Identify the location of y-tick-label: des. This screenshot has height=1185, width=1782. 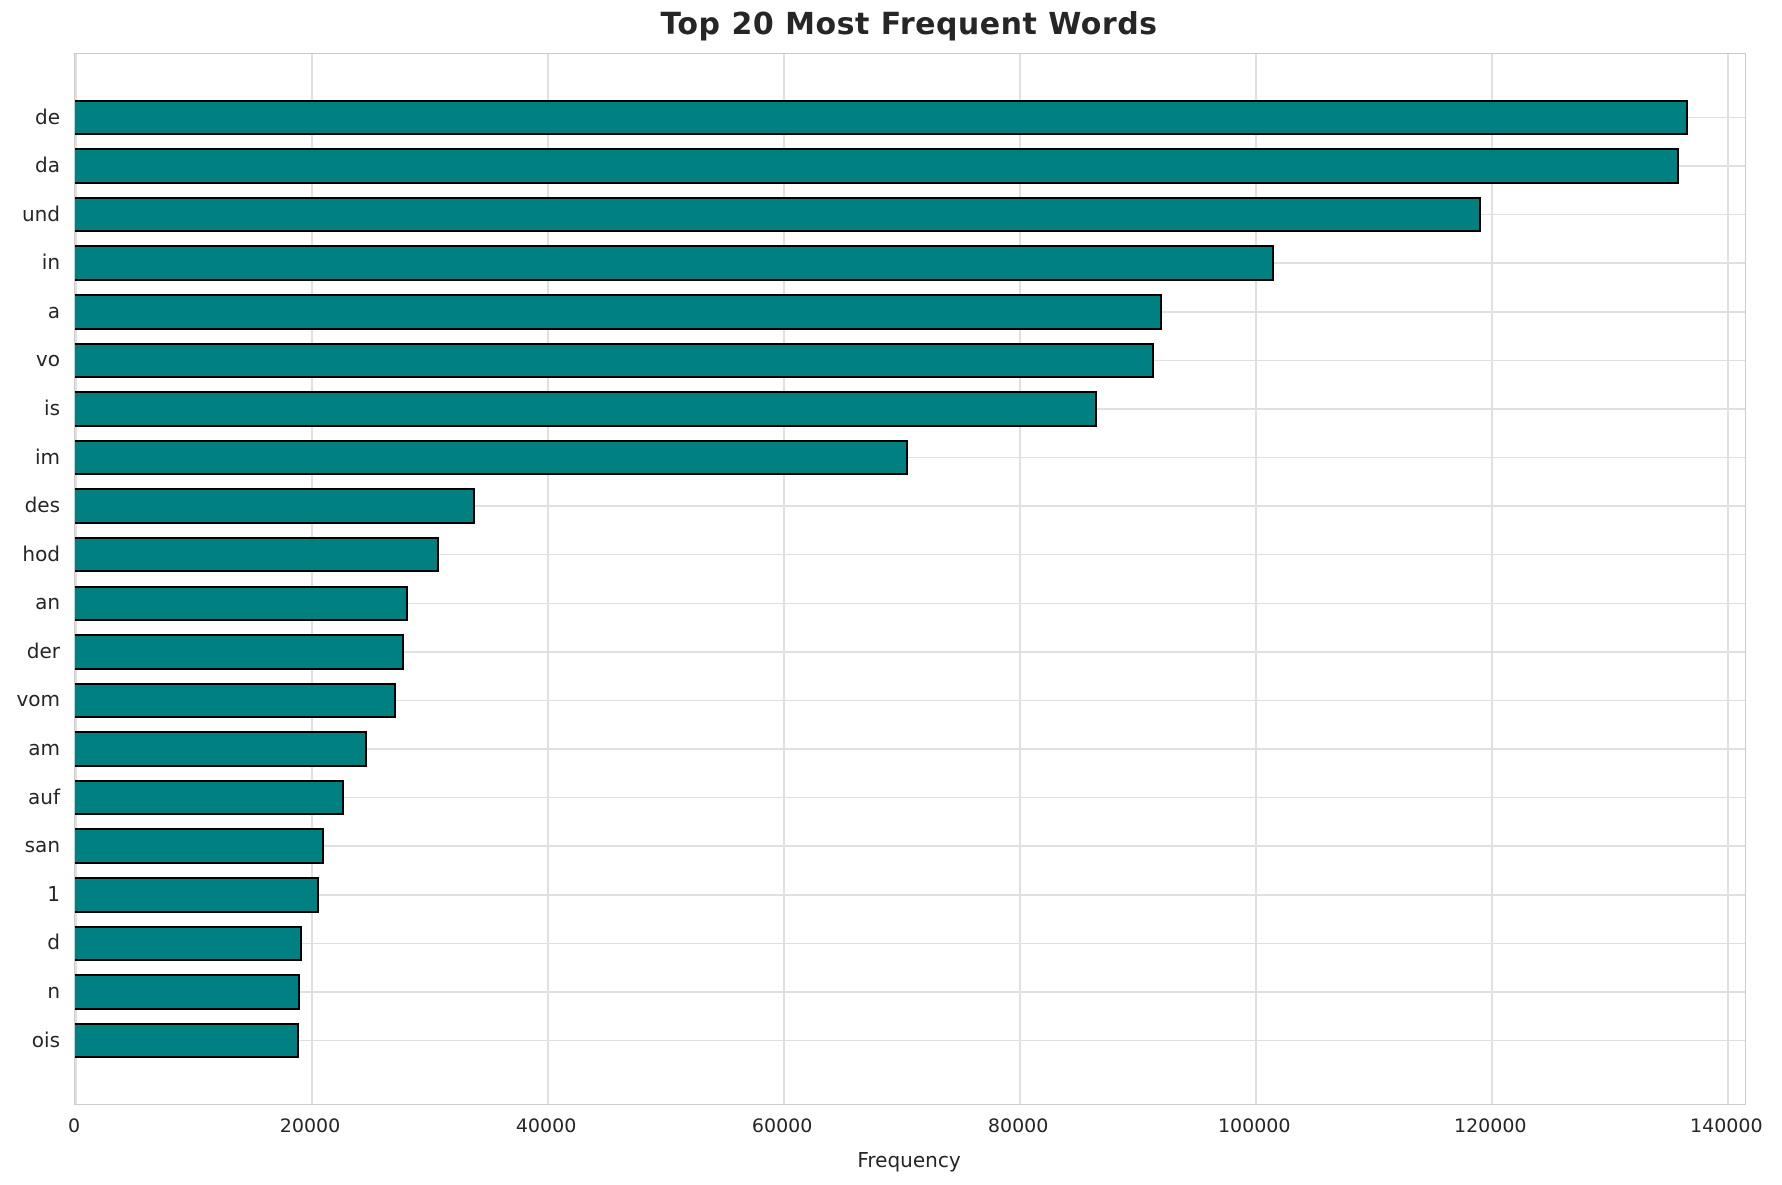
(42, 505).